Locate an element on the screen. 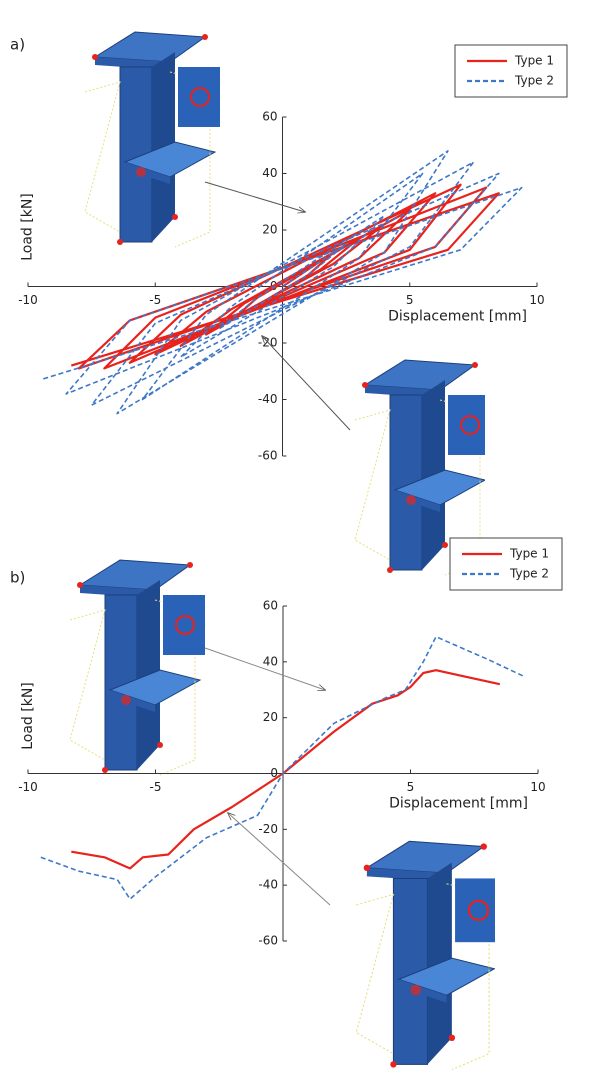 Image resolution: width=595 pixels, height=1085 pixels. panel-label: a) is located at coordinates (17, 45).